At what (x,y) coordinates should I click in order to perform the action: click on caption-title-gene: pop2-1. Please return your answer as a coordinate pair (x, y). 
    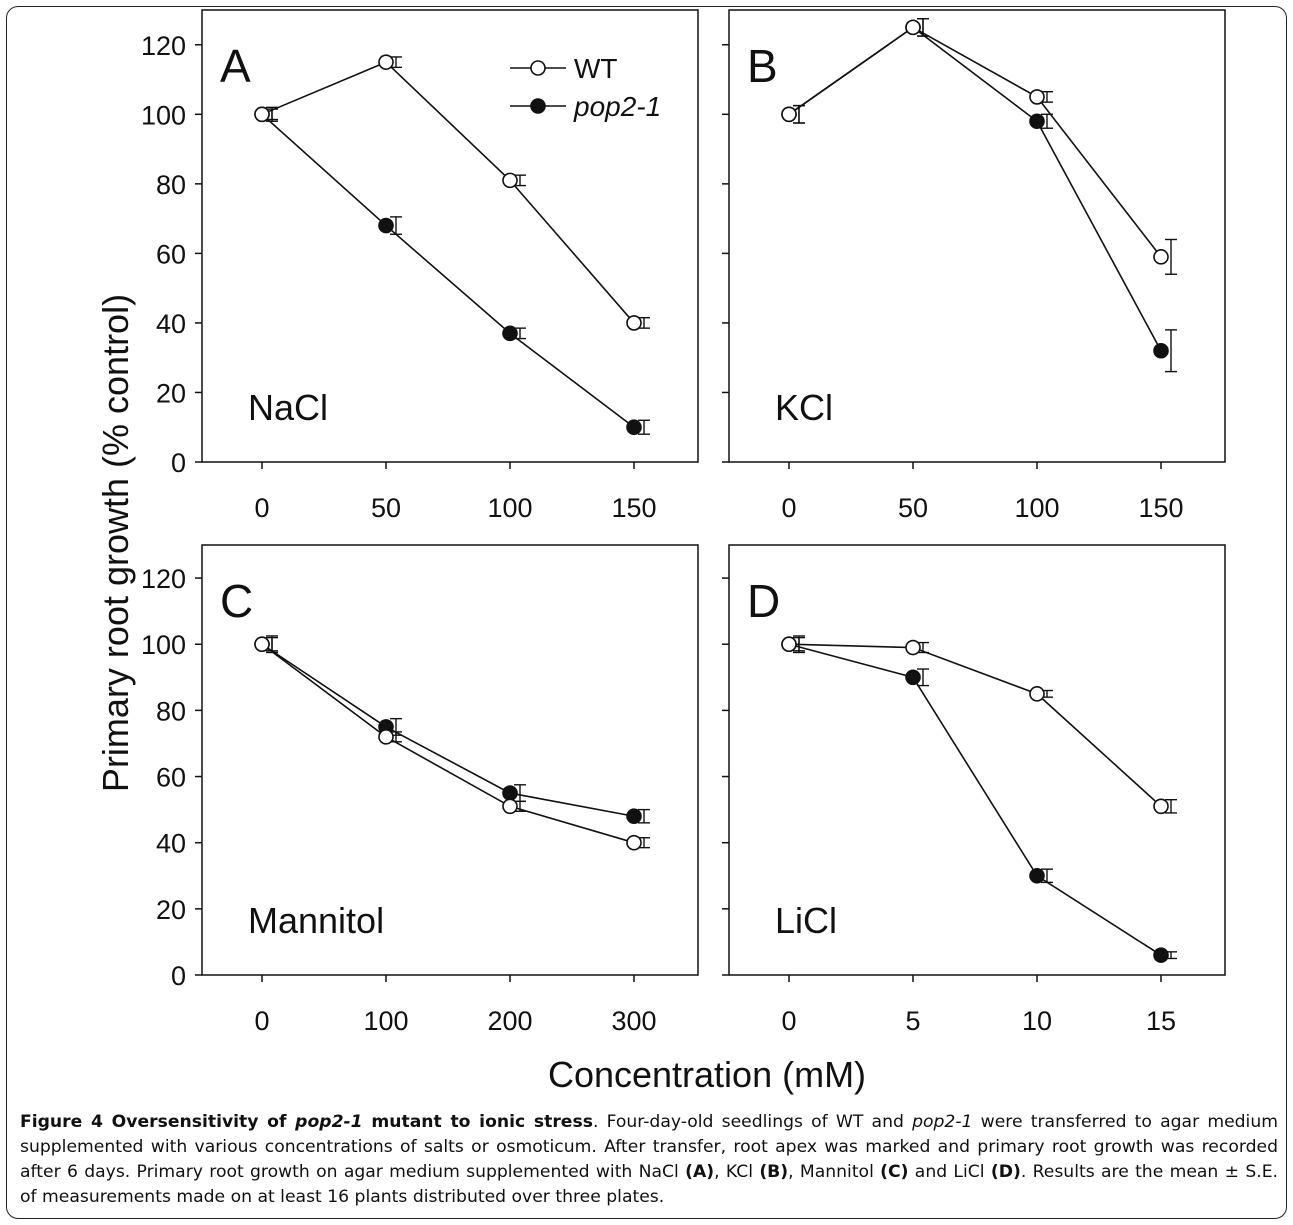
    Looking at the image, I should click on (329, 1122).